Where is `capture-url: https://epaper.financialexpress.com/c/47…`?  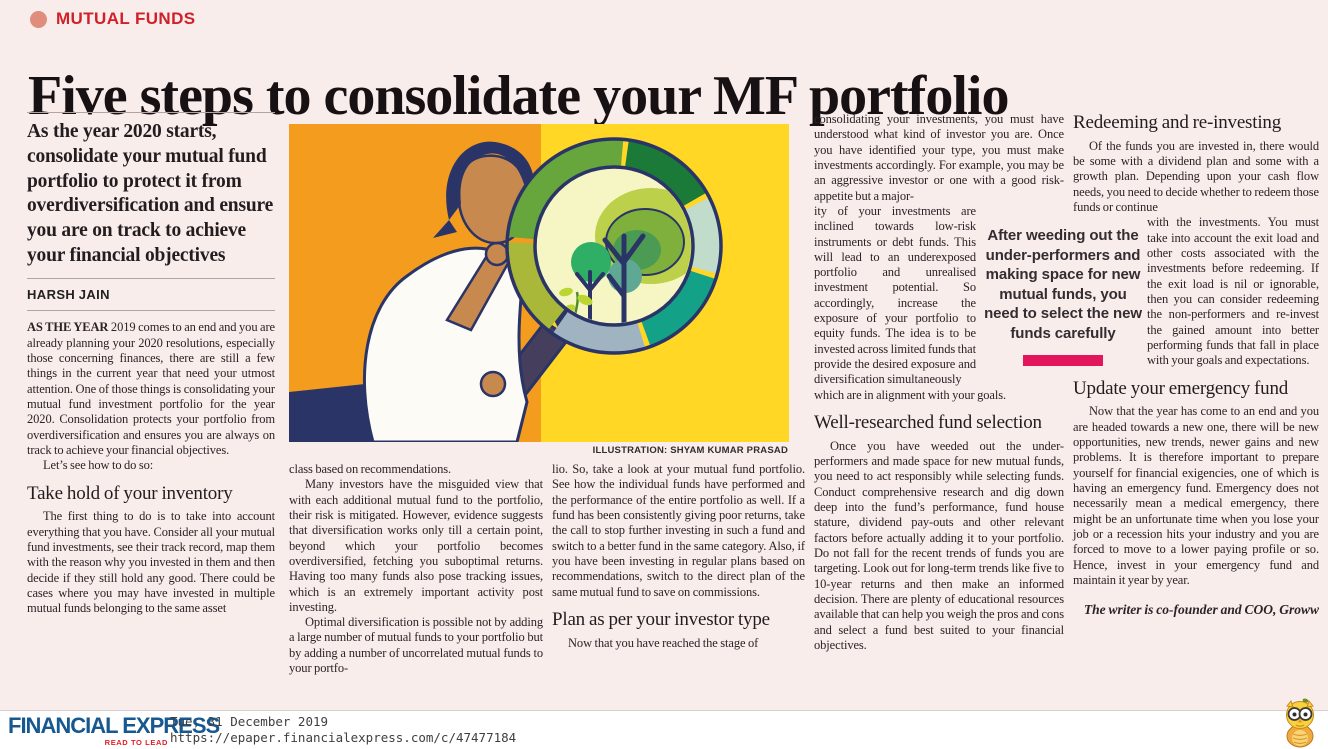 capture-url: https://epaper.financialexpress.com/c/47… is located at coordinates (343, 737).